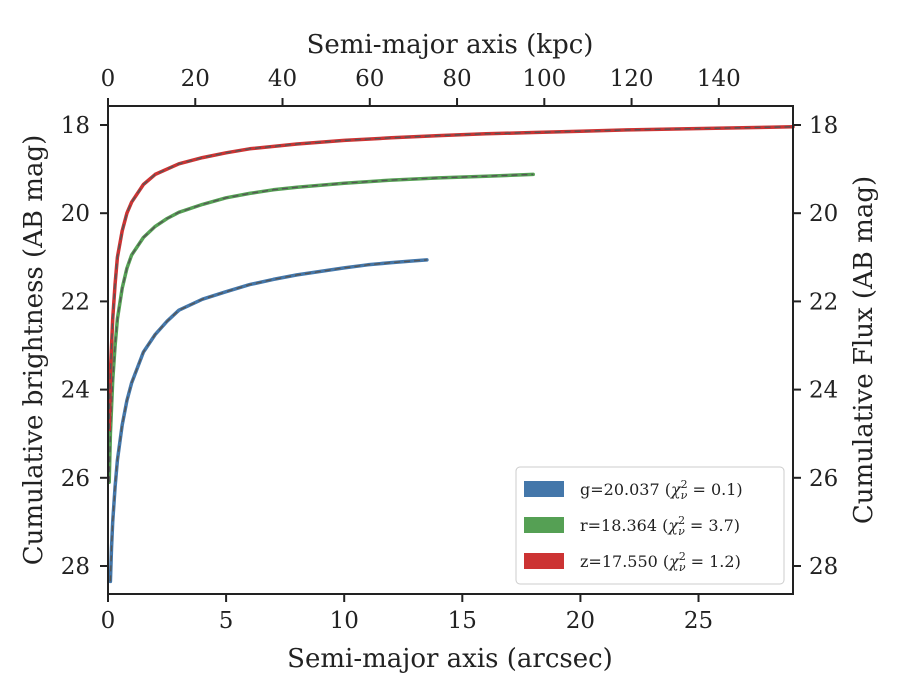 The width and height of the screenshot is (900, 700). What do you see at coordinates (660, 526) in the screenshot?
I see `legend-entry: r=18.364 (χ2 ν = 3.7)` at bounding box center [660, 526].